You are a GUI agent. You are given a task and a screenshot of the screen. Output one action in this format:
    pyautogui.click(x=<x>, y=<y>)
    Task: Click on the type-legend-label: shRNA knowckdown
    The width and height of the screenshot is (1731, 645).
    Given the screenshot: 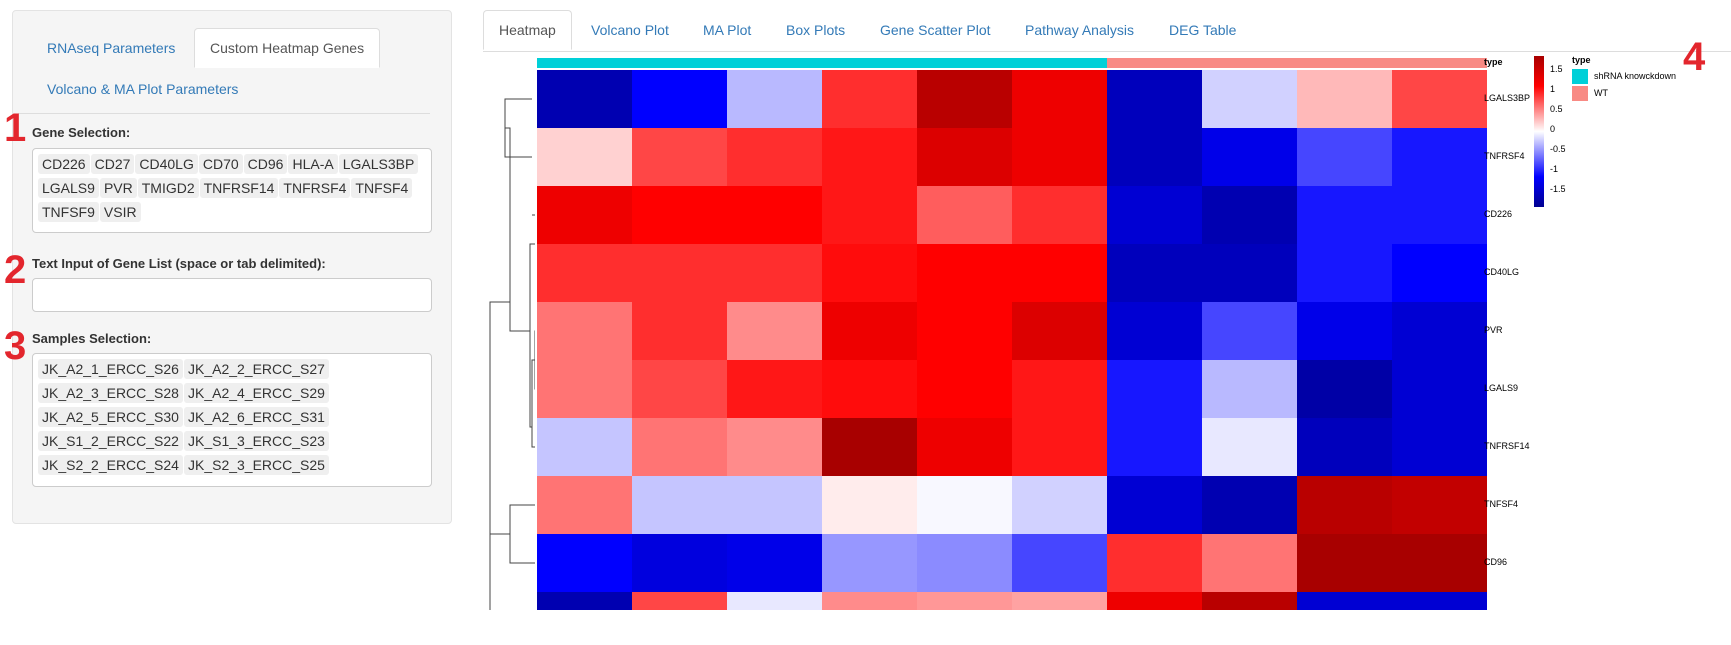 What is the action you would take?
    pyautogui.click(x=1635, y=76)
    